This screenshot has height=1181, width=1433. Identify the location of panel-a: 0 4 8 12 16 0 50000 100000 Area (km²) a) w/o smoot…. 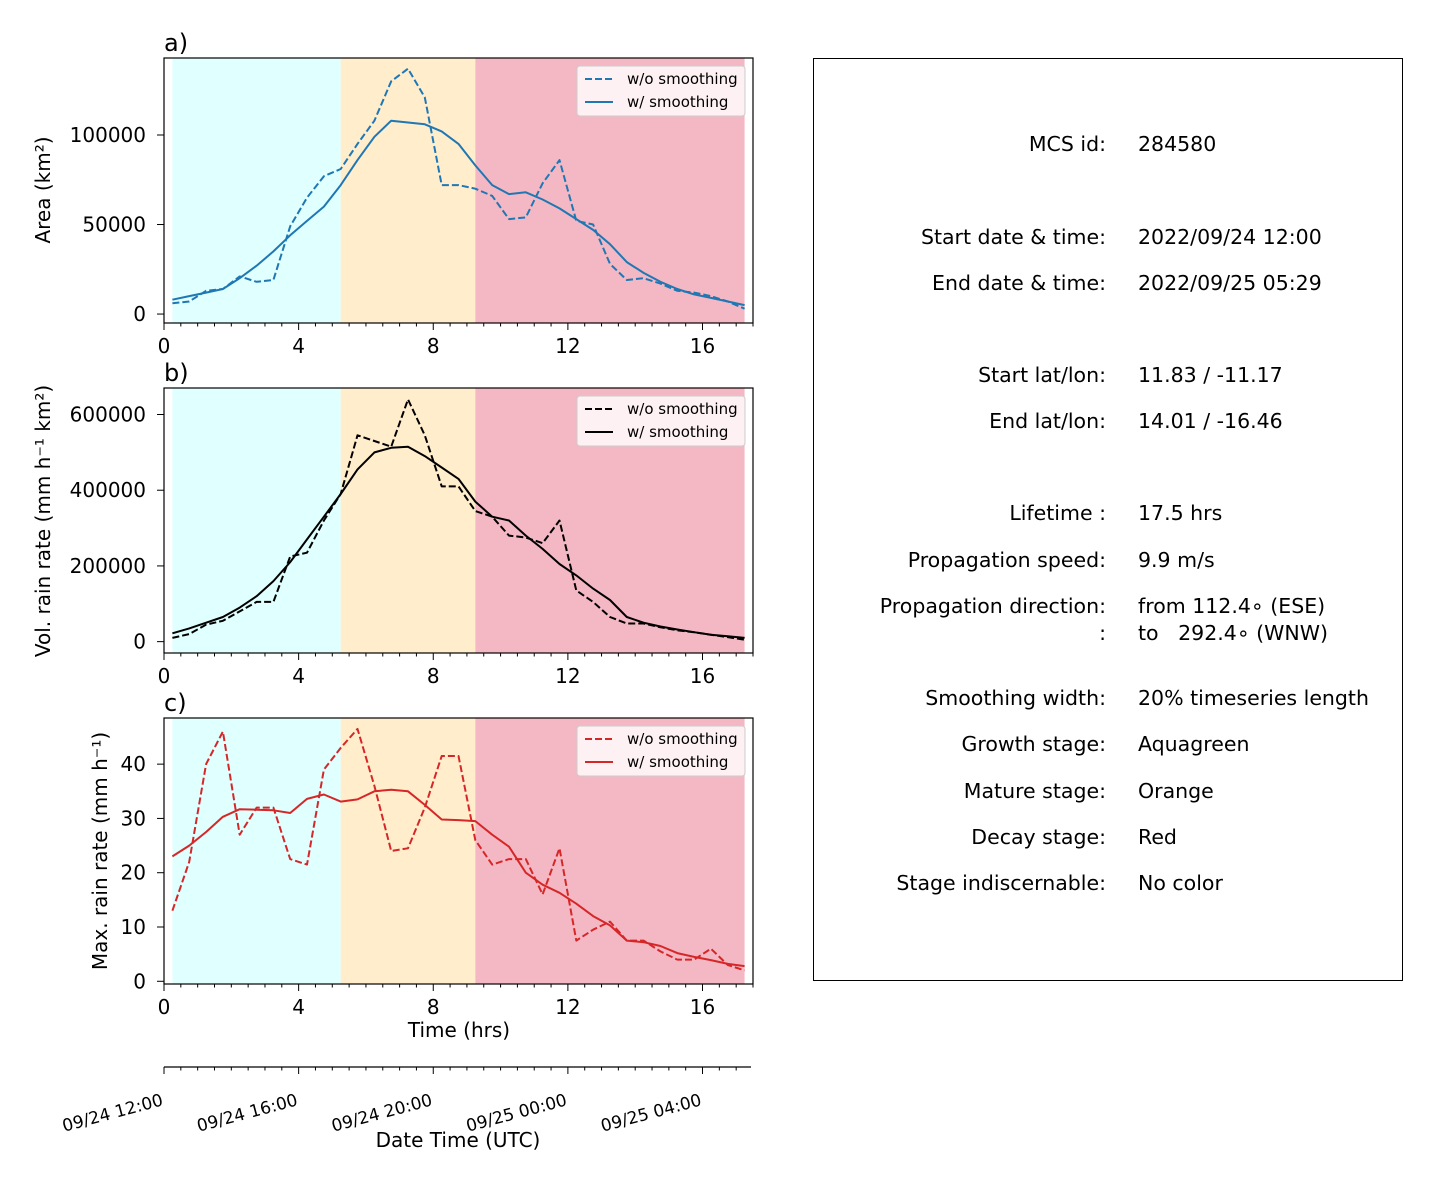
(392, 193).